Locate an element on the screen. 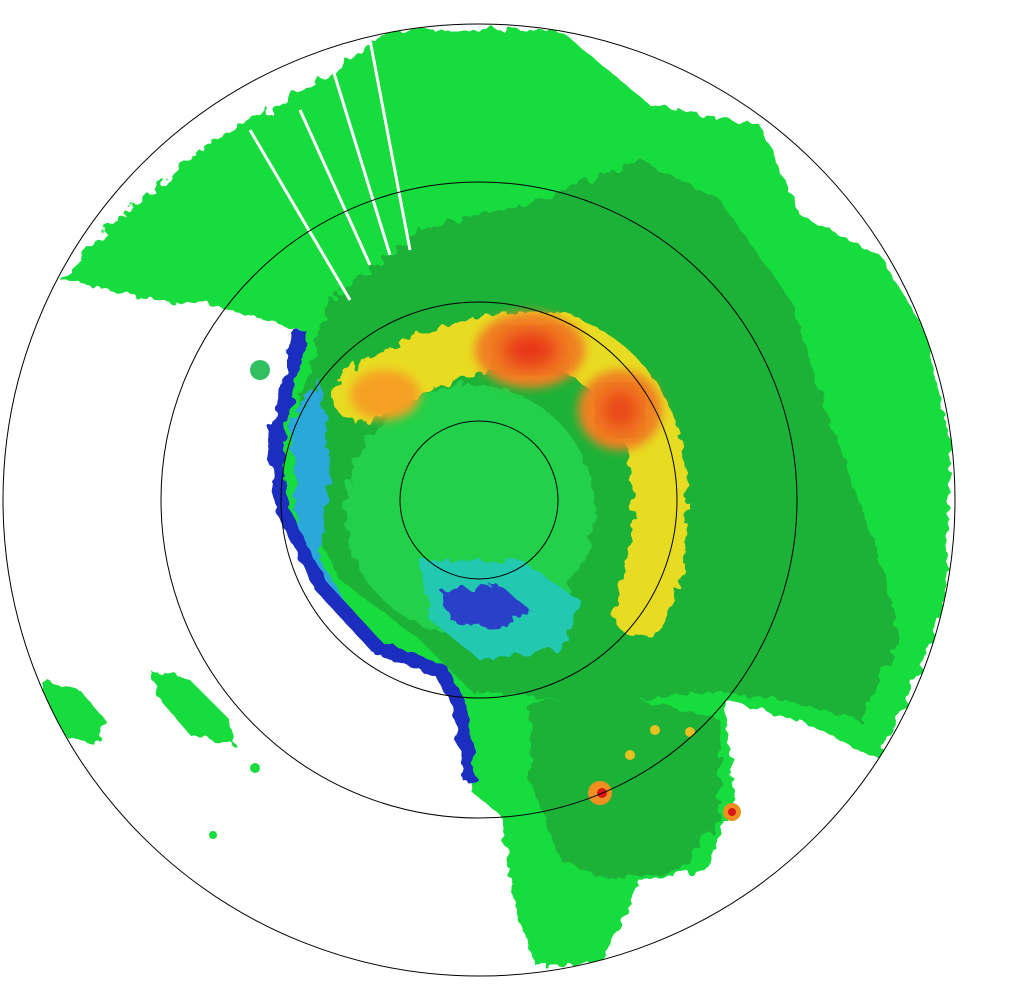 This screenshot has height=991, width=1029. echo-moderate-south is located at coordinates (625, 790).